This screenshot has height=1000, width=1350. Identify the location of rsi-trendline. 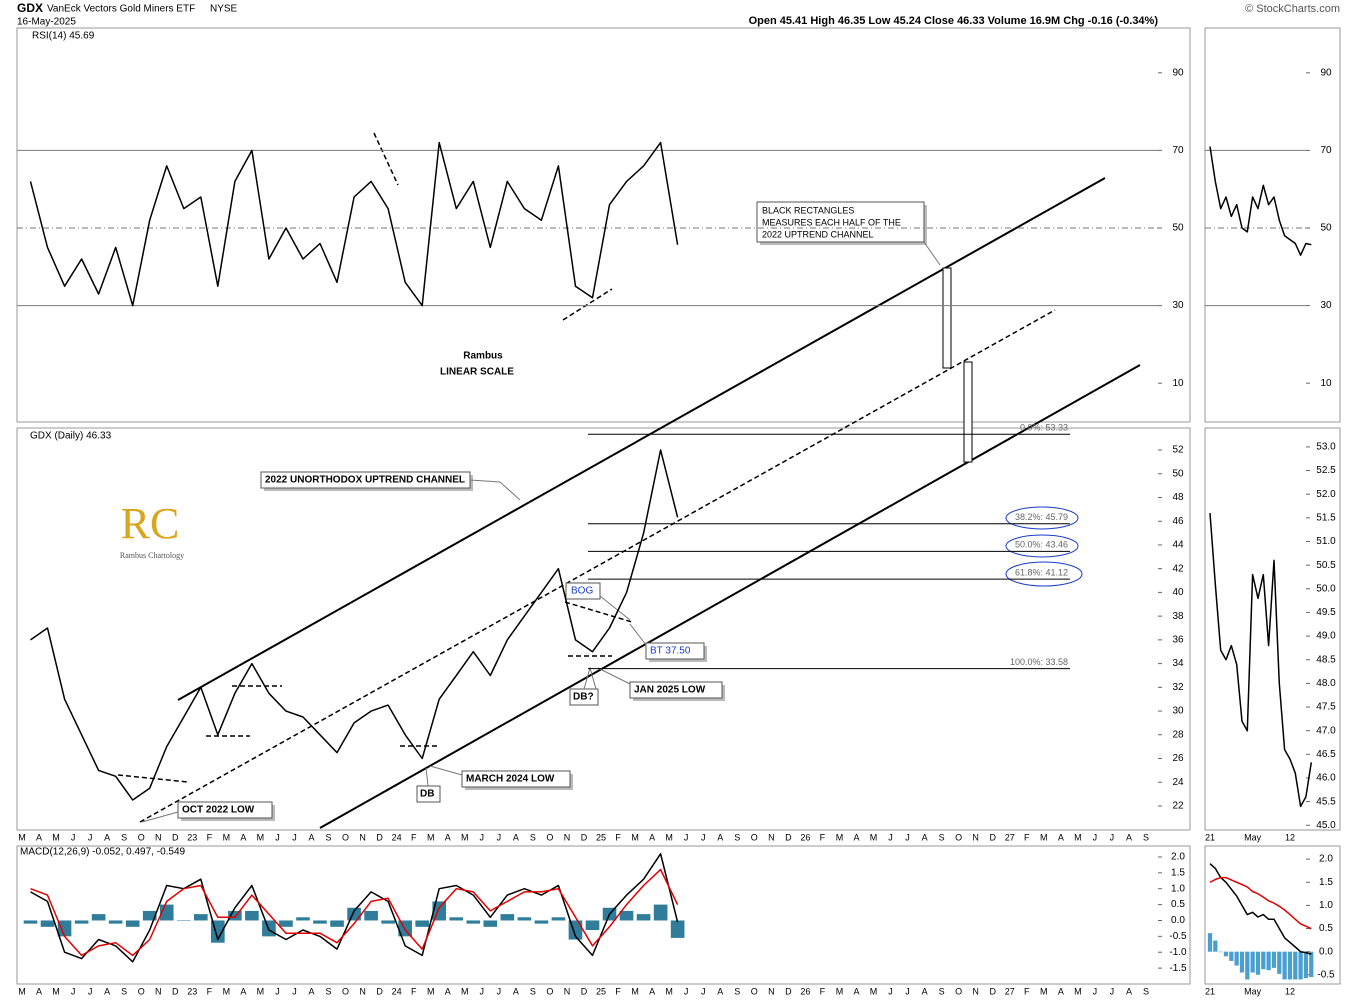
(587, 304).